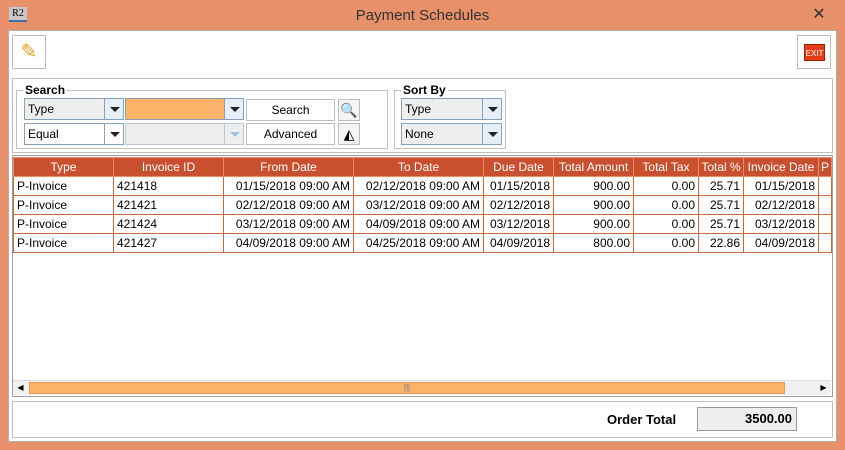 This screenshot has height=450, width=845. What do you see at coordinates (442, 134) in the screenshot?
I see `sort-order-select: None` at bounding box center [442, 134].